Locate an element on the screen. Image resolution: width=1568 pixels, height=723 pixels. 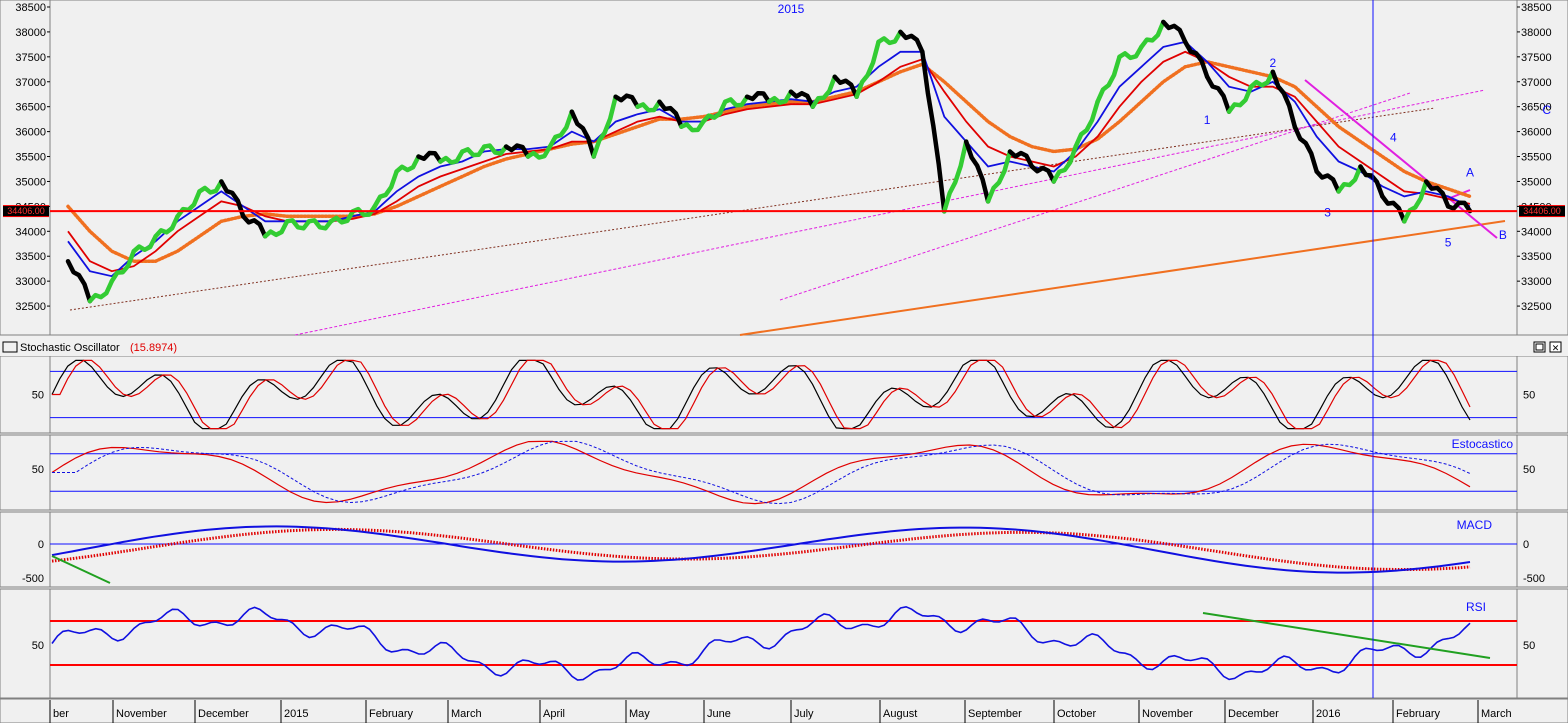
current-price-line: 34406.00 34406.00 is located at coordinates (784, 211).